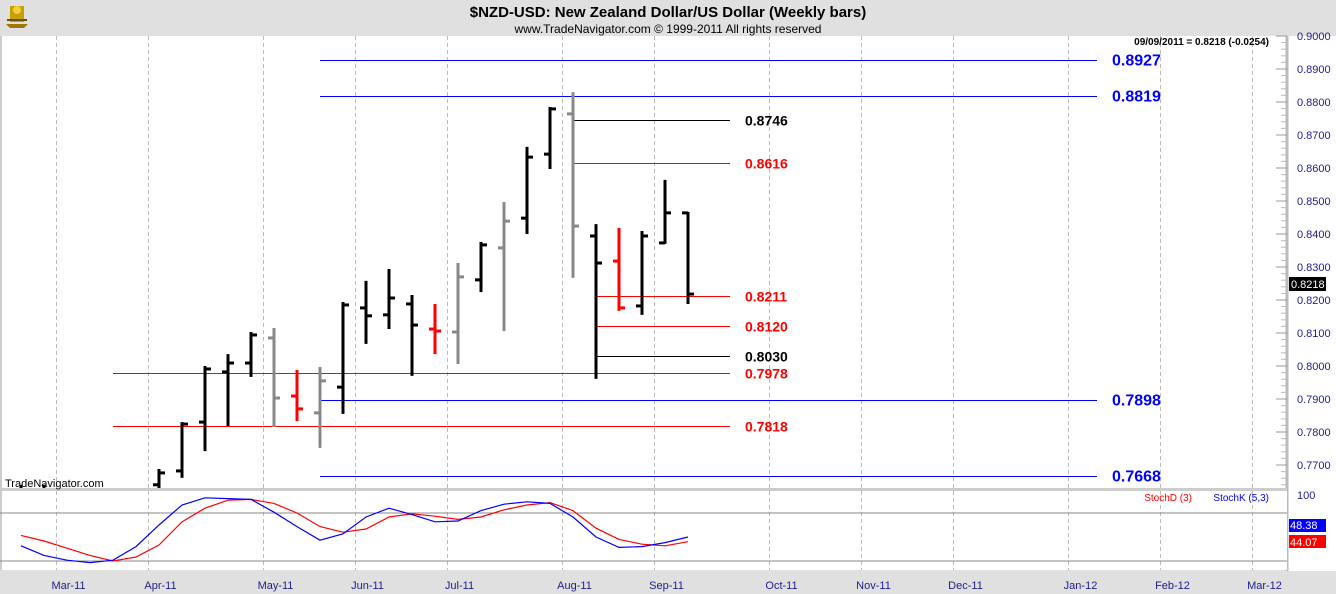  I want to click on last-price-label: 0.8218, so click(1308, 285).